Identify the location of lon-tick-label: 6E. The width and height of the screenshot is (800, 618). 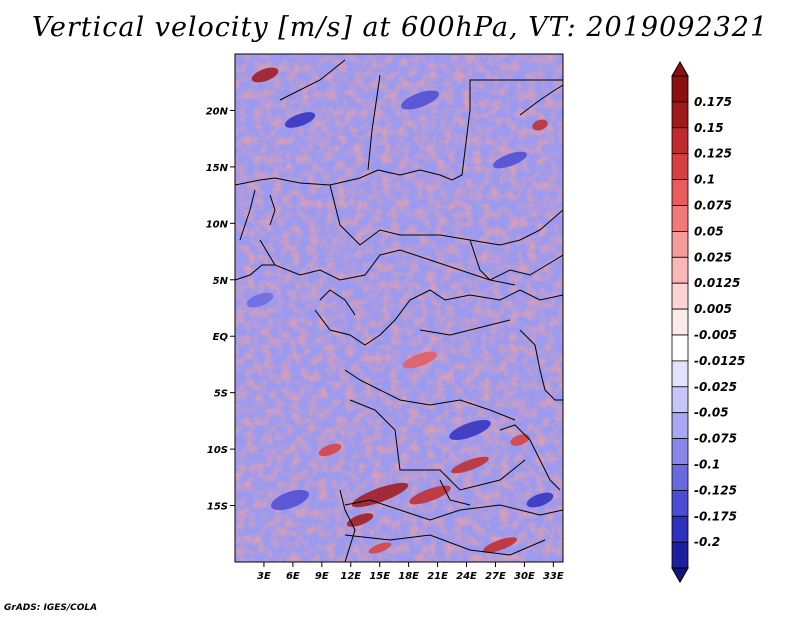
(293, 576).